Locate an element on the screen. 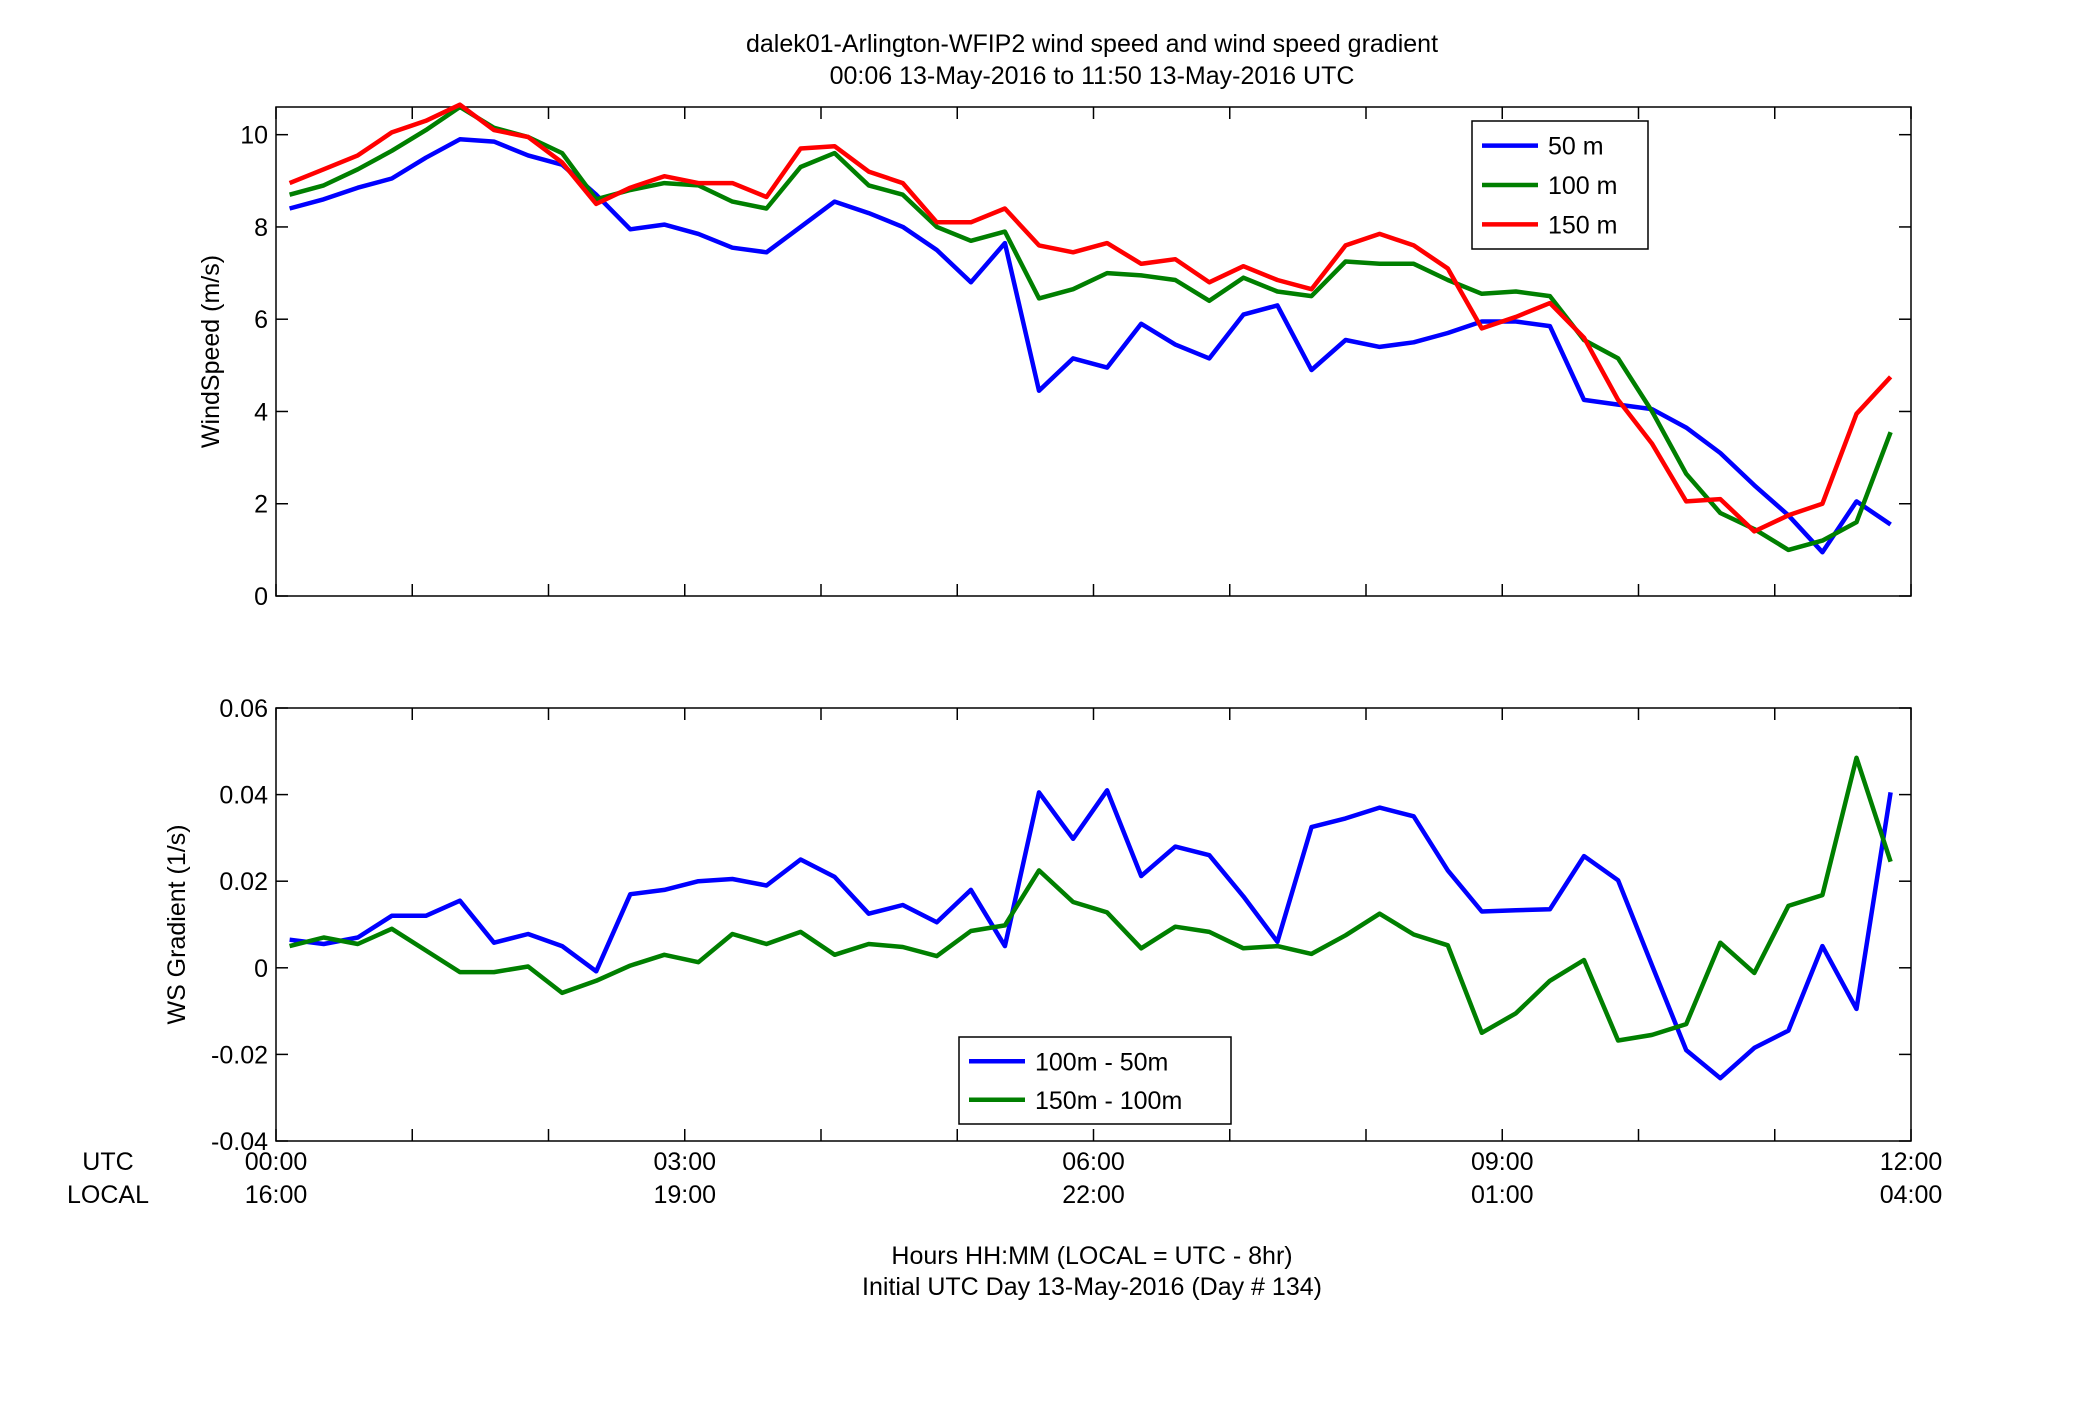 The image size is (2098, 1425). xtick-label-local: 01:00 is located at coordinates (1502, 1195).